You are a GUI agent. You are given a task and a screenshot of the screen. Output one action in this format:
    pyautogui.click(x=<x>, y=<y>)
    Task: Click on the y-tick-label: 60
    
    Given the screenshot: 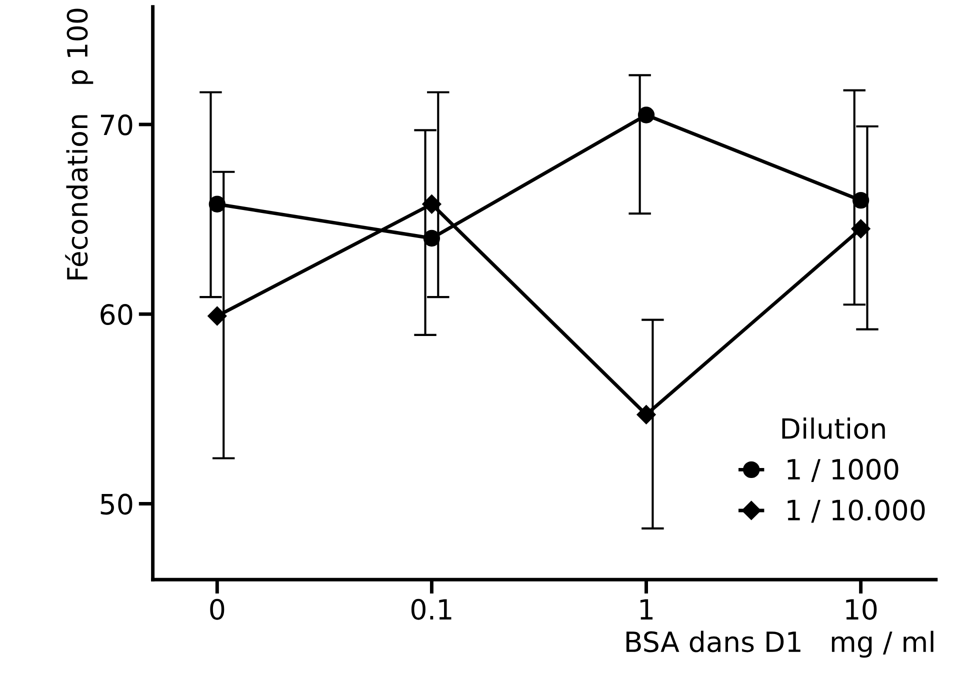 What is the action you would take?
    pyautogui.click(x=116, y=315)
    